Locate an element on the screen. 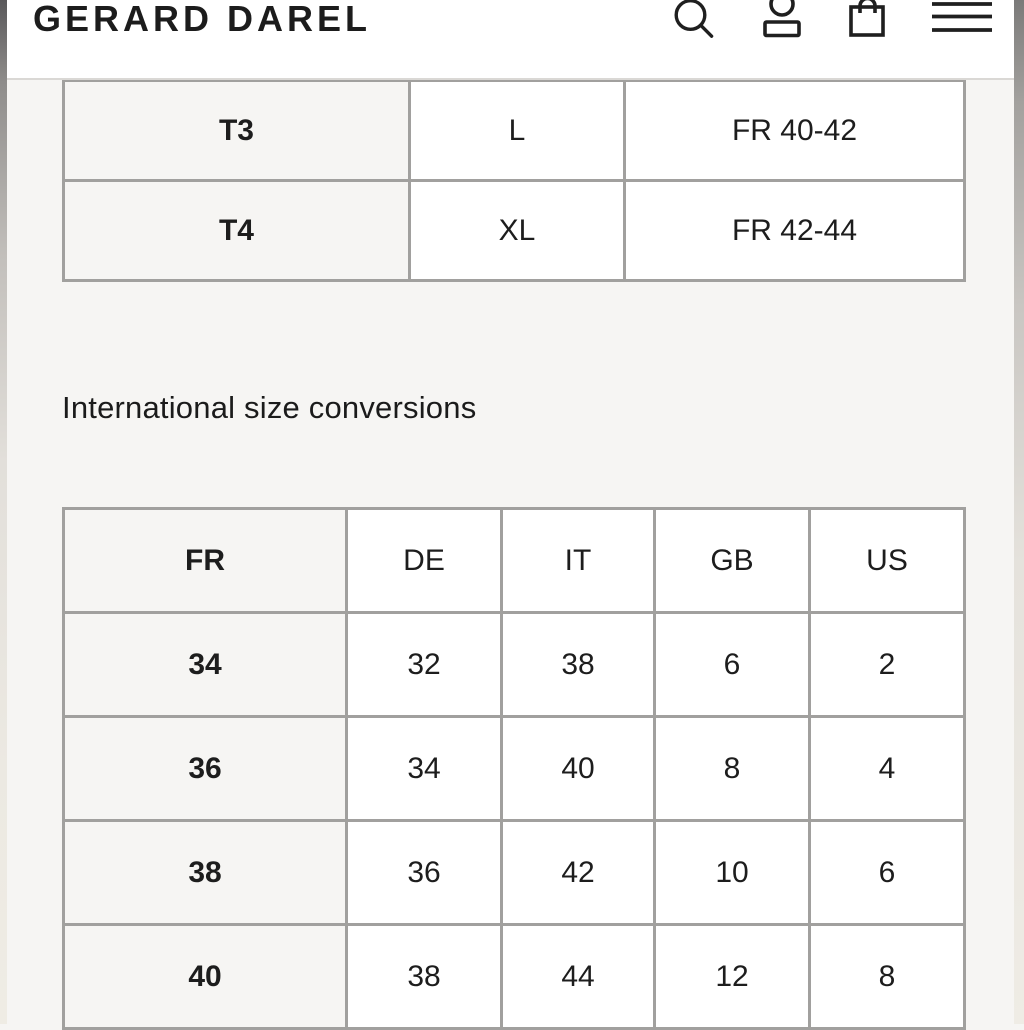  site-header: GERARD DAREL is located at coordinates (510, 40).